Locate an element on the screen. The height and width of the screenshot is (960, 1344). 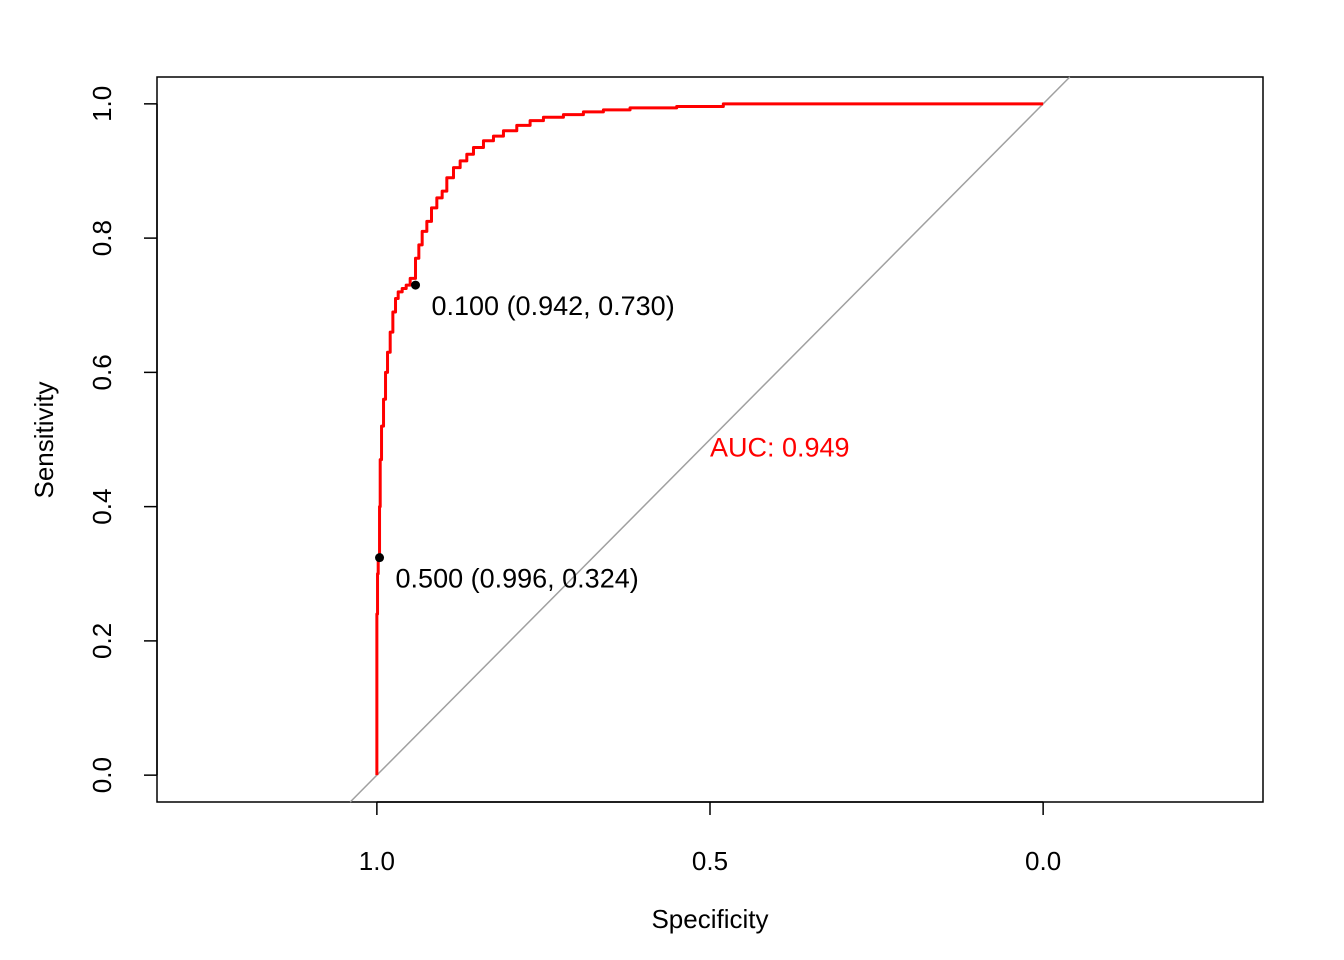
x-tick-label: 0.5 is located at coordinates (710, 861).